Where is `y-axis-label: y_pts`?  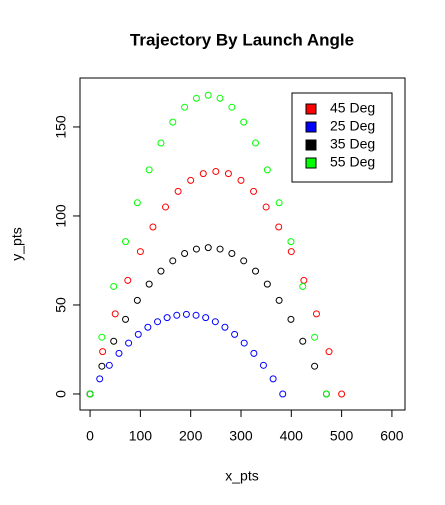 y-axis-label: y_pts is located at coordinates (17, 243).